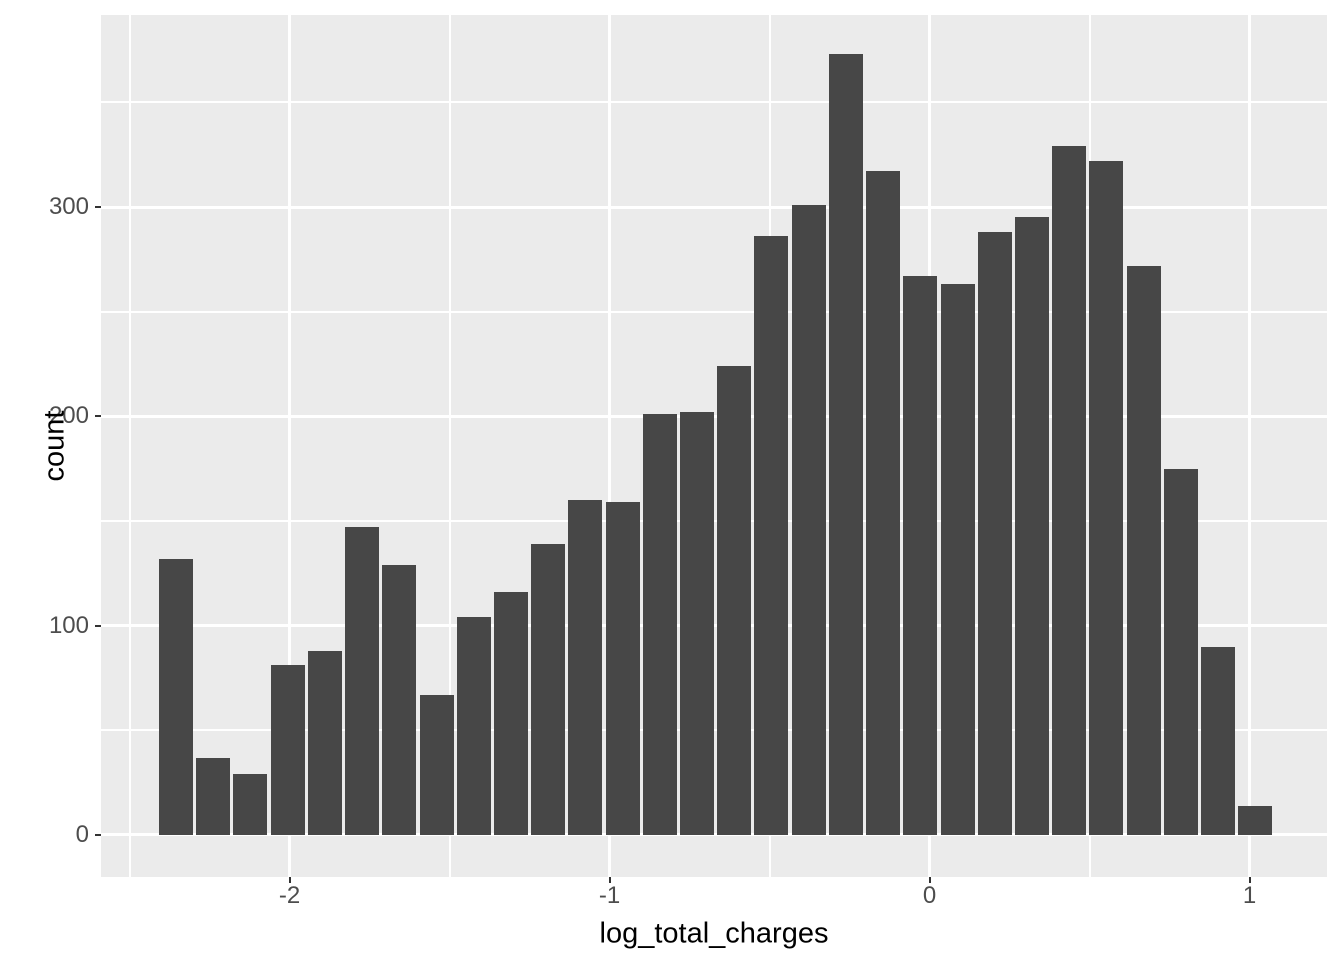 The width and height of the screenshot is (1344, 960). I want to click on x-tick-label: -1, so click(609, 895).